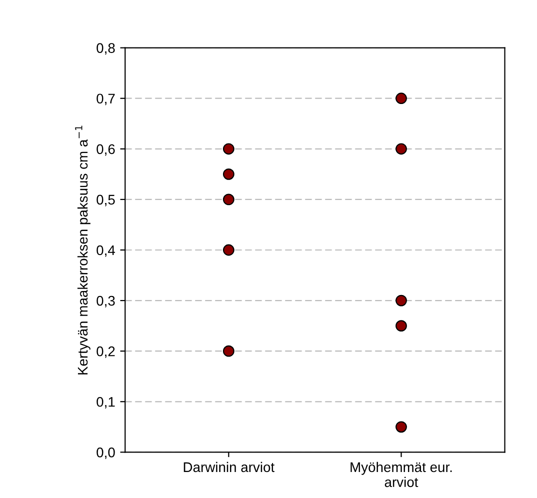 The width and height of the screenshot is (537, 498). Describe the element at coordinates (401, 475) in the screenshot. I see `x-tick-label: Myöhemmät eur. arviot` at that location.